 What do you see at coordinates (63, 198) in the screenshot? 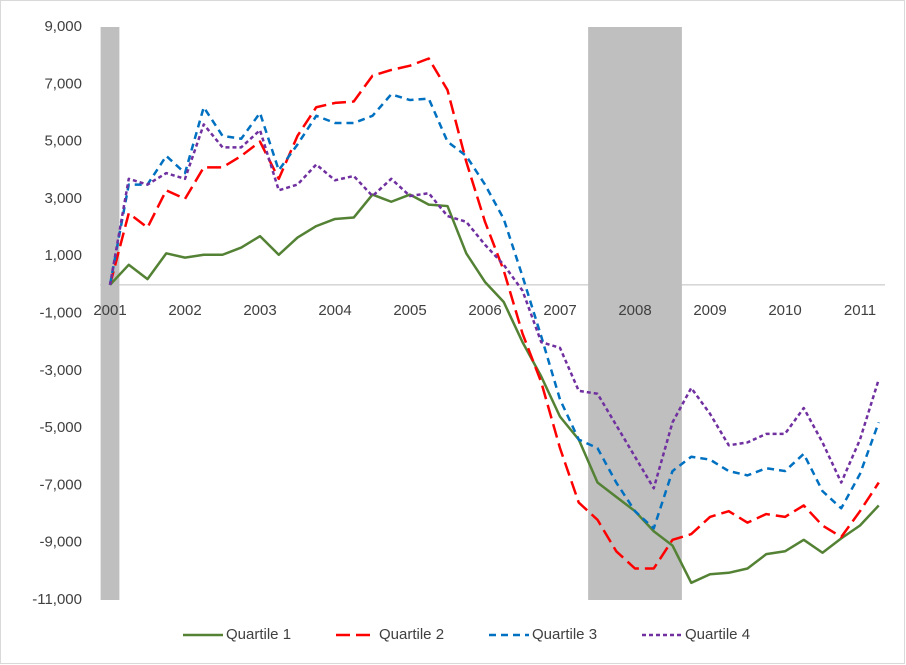
I see `y-tick-label: 3,000` at bounding box center [63, 198].